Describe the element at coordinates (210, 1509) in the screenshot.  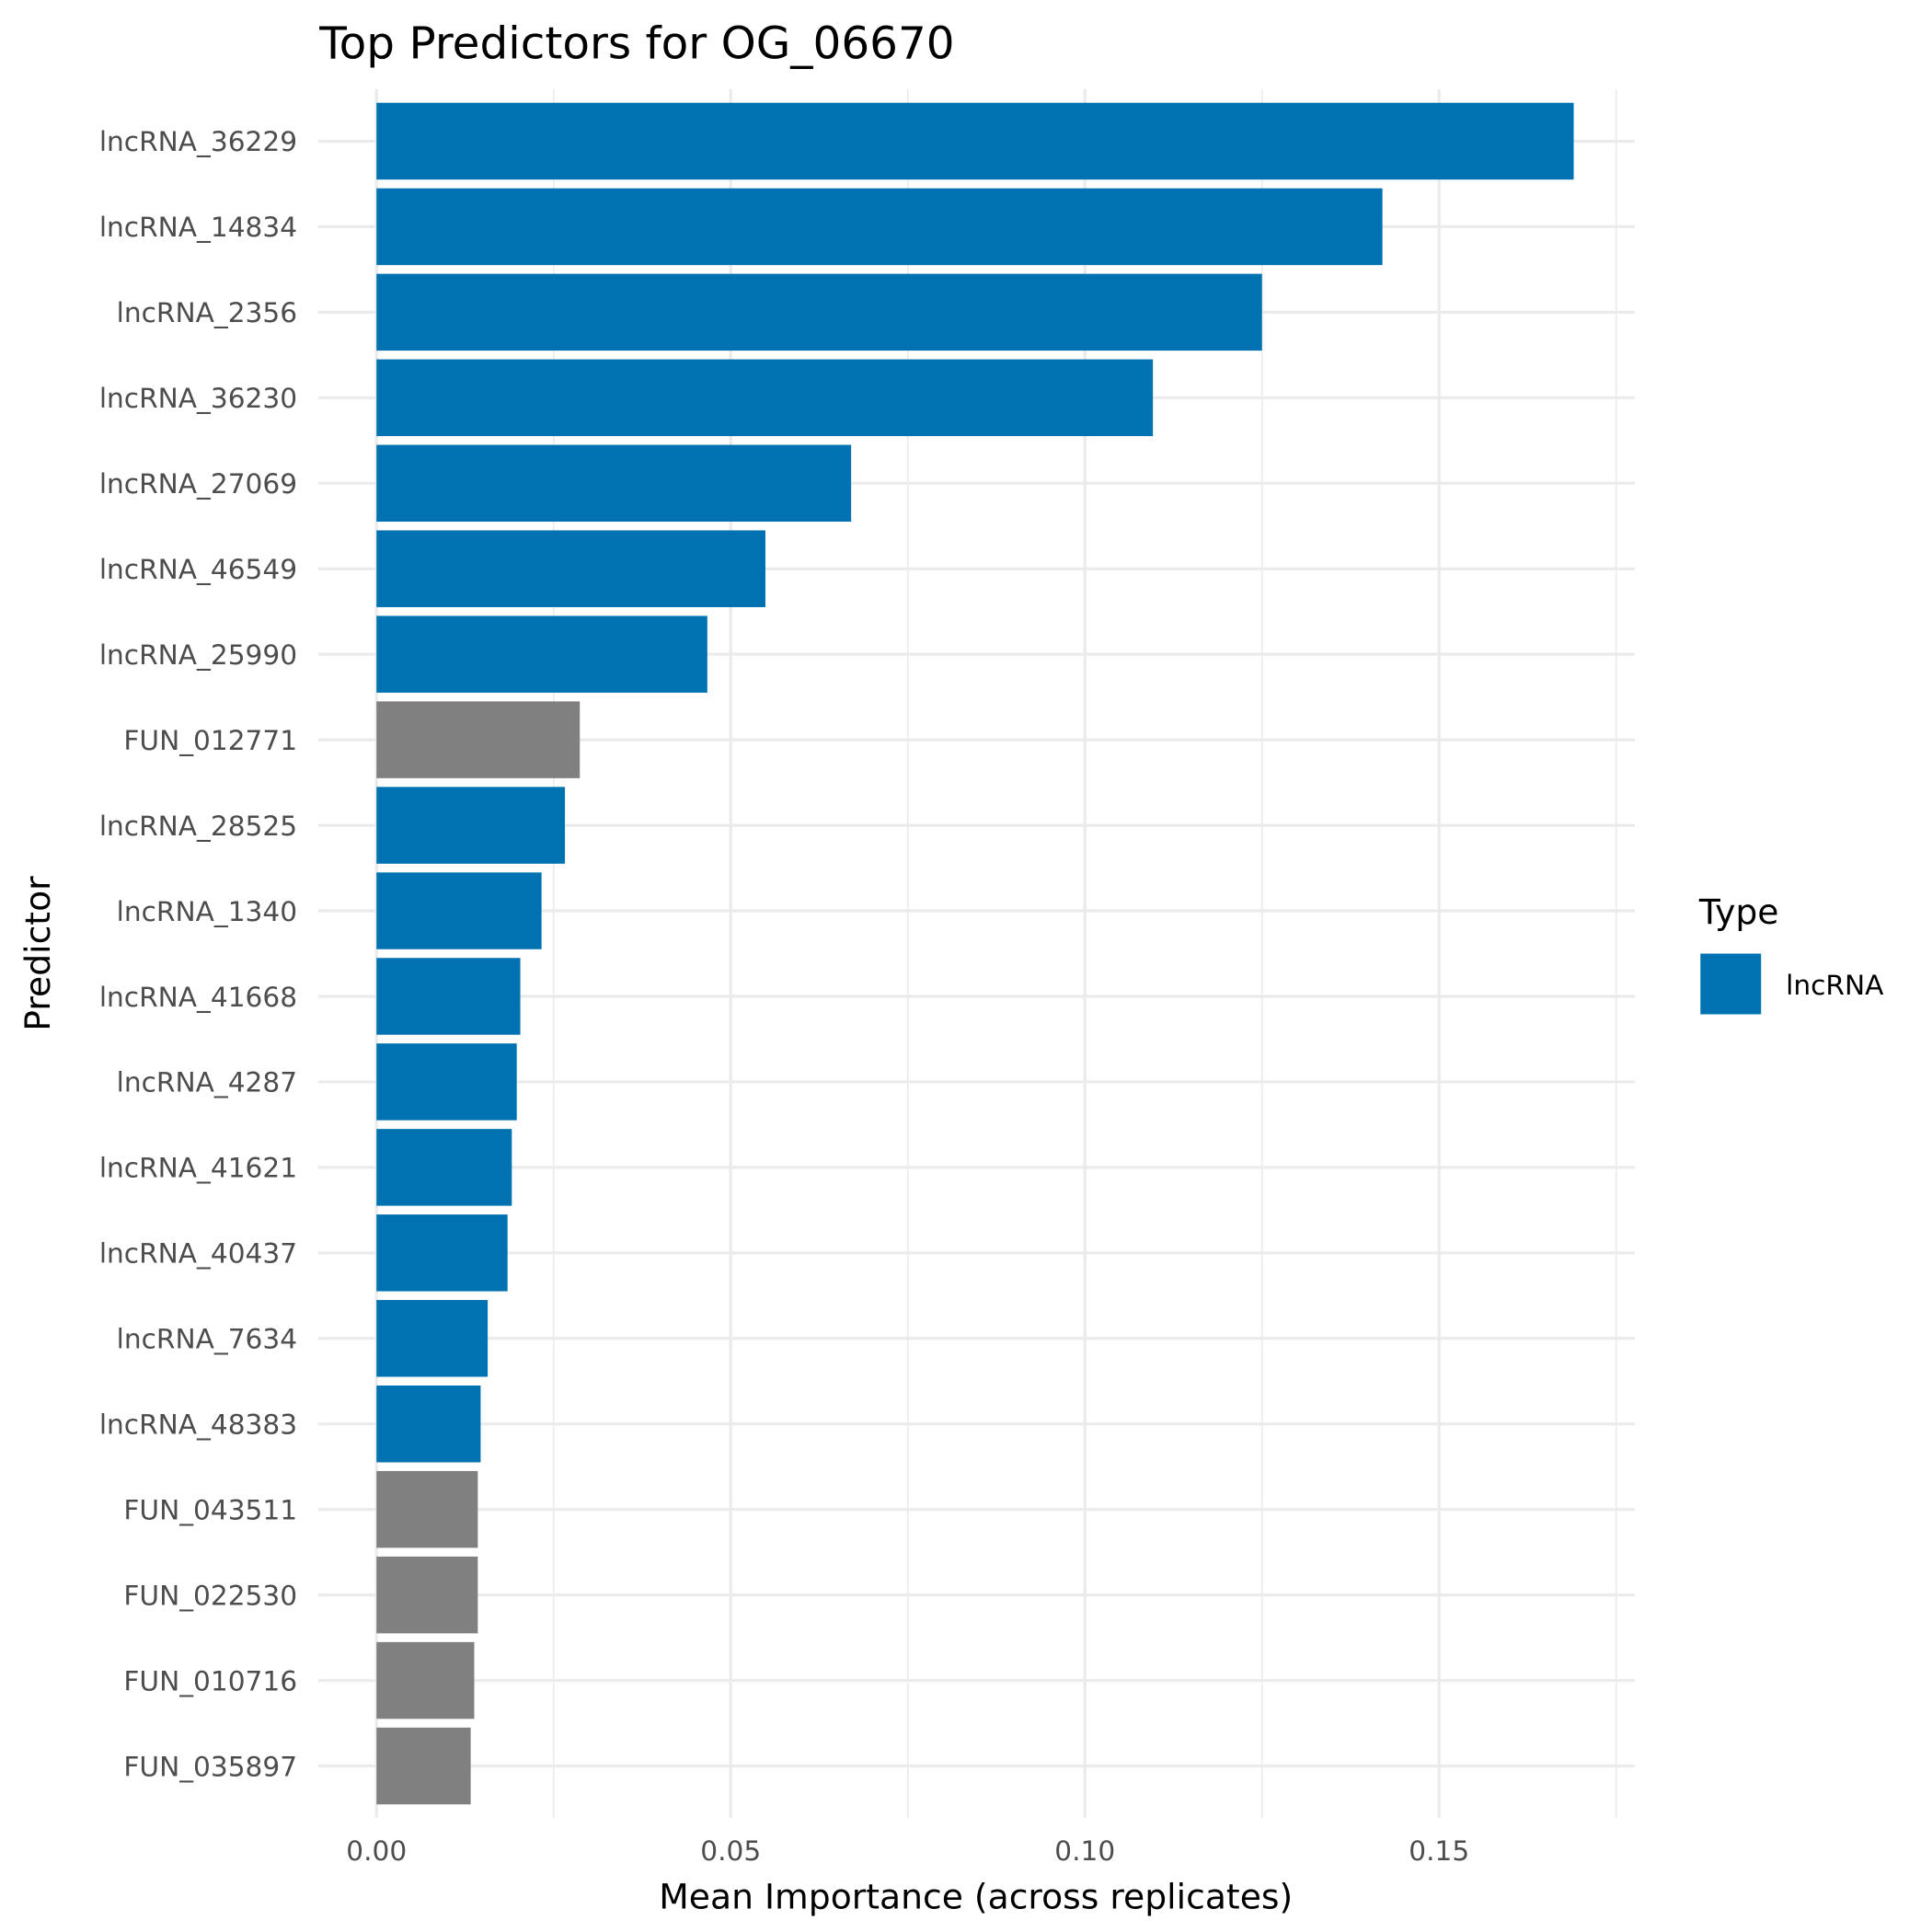
I see `y-tick-label: FUN_043511` at that location.